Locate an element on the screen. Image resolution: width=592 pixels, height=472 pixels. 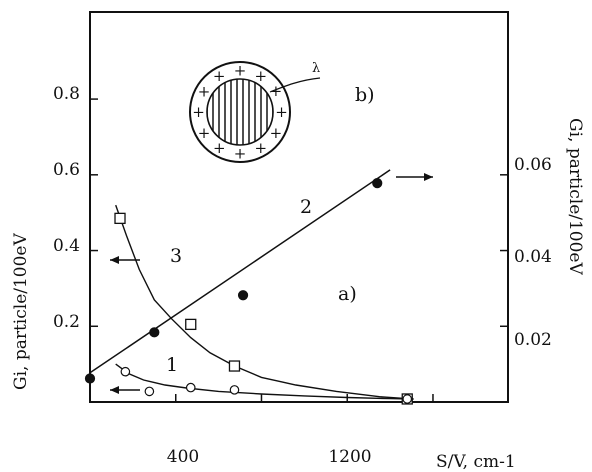
y-left-tick-label: 0.2 is located at coordinates (66, 322).